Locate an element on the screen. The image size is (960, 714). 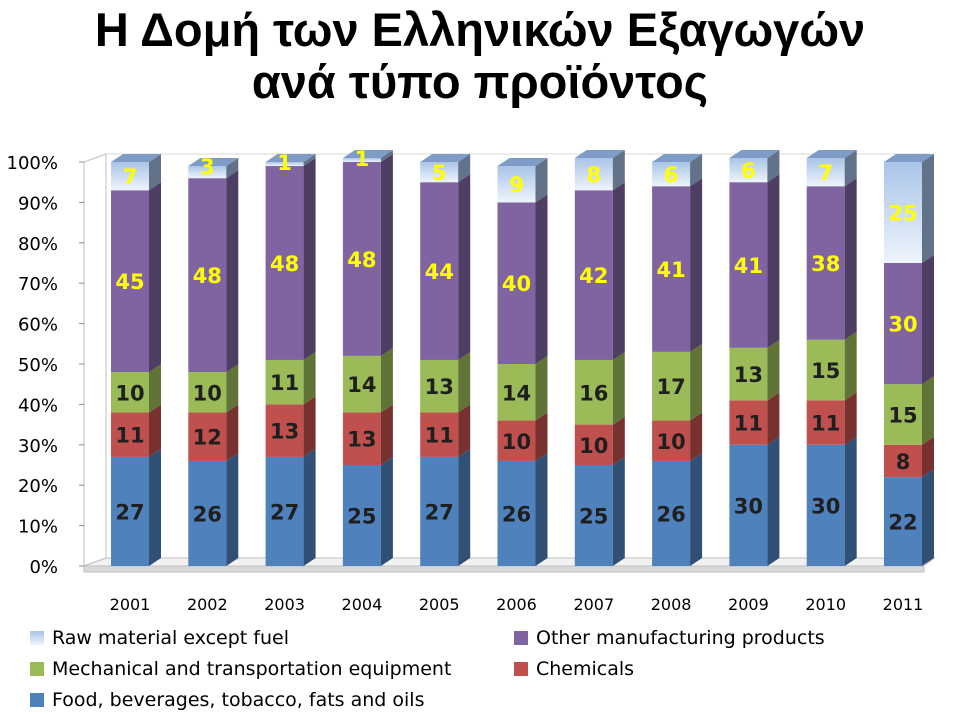
x-tick-label: 2002 is located at coordinates (207, 604).